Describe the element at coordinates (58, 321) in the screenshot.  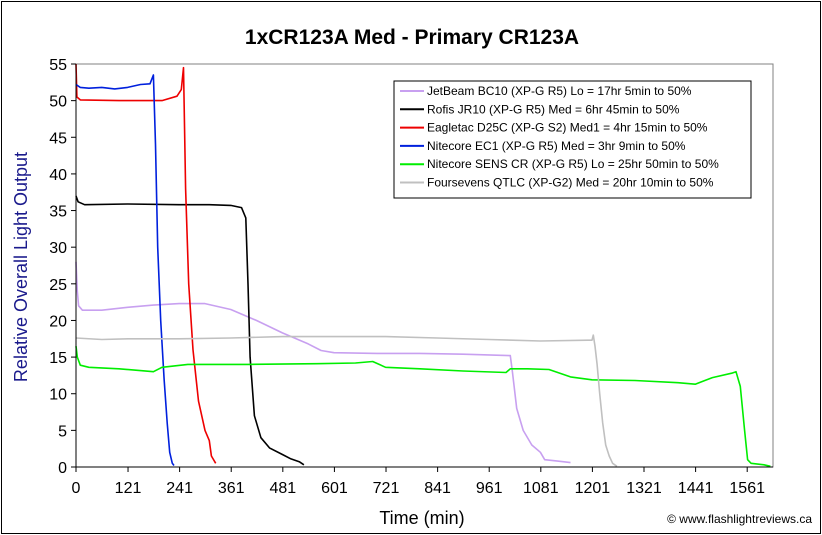
I see `y-tick-label: 20` at that location.